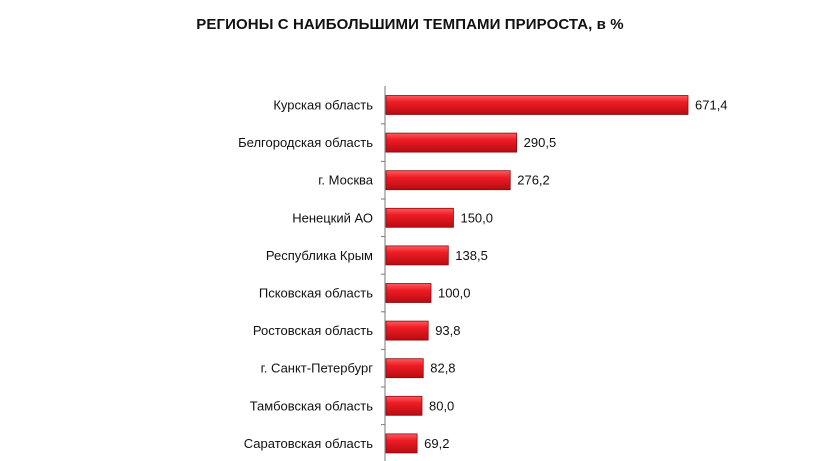  I want to click on category-label: Тамбовская область, so click(312, 405).